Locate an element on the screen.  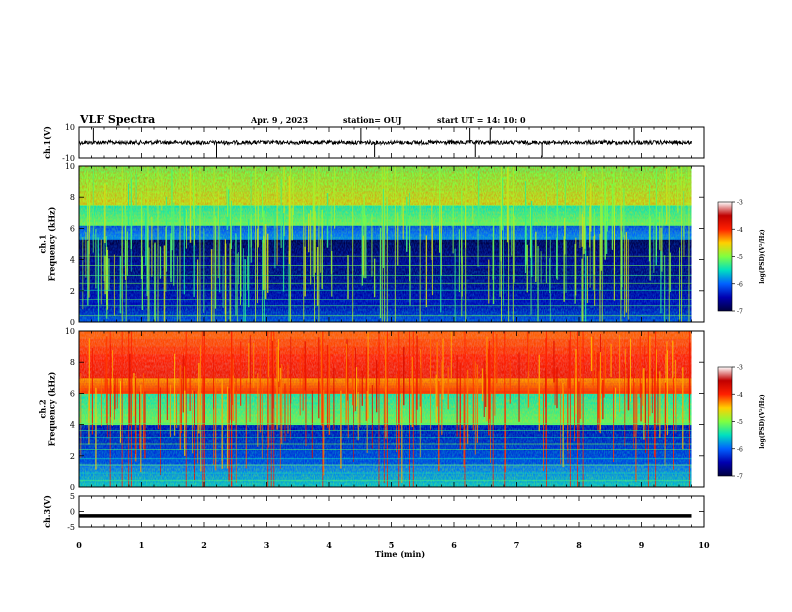
x-tick-label: 6 is located at coordinates (454, 545).